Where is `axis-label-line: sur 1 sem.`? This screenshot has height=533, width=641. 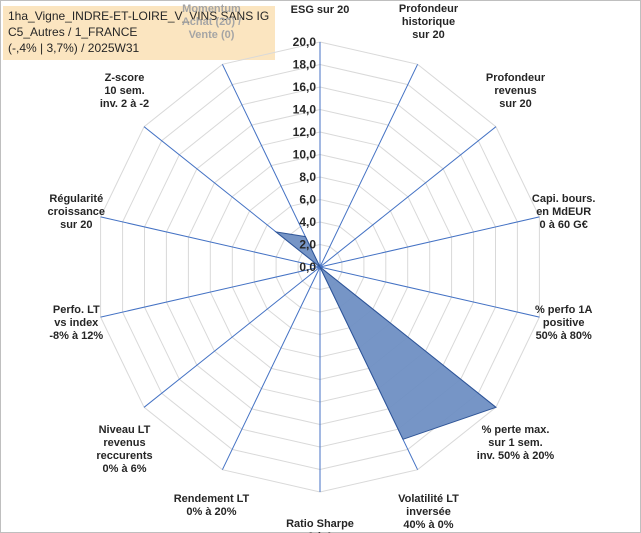 axis-label-line: sur 1 sem. is located at coordinates (515, 443).